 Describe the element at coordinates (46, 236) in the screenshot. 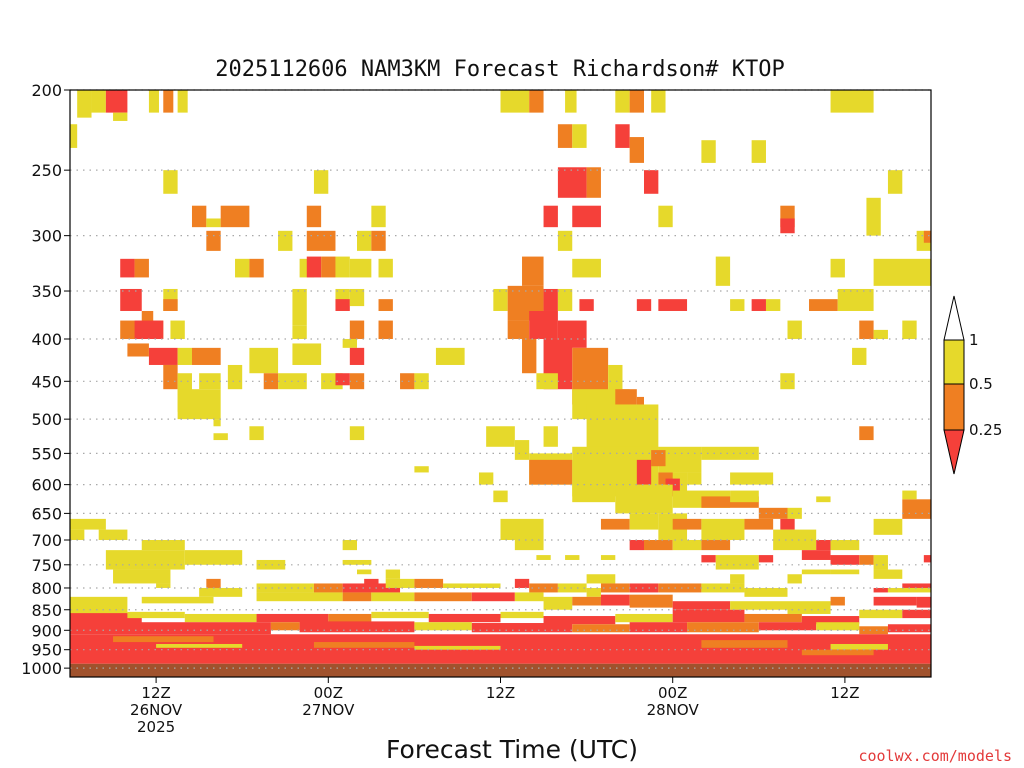

I see `y-tick-label: 300` at that location.